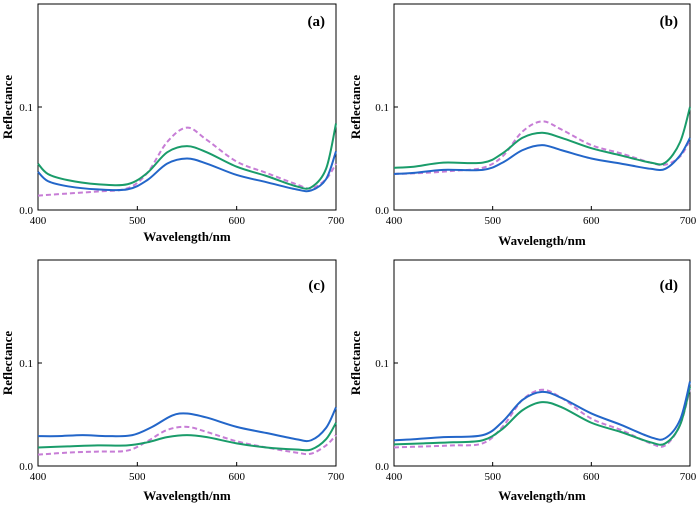 The image size is (700, 509). I want to click on panel-label: (d), so click(669, 286).